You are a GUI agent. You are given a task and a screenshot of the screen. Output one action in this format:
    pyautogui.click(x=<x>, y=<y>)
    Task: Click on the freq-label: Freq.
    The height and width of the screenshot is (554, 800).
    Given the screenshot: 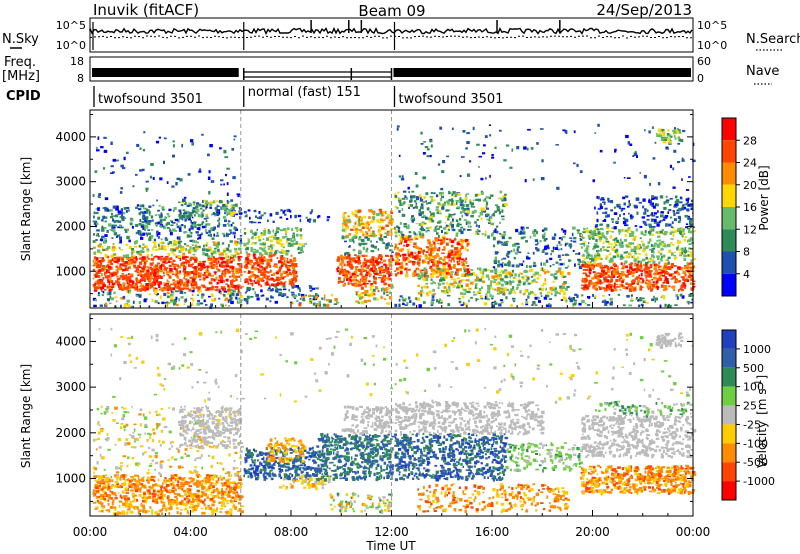 What is the action you would take?
    pyautogui.click(x=20, y=62)
    